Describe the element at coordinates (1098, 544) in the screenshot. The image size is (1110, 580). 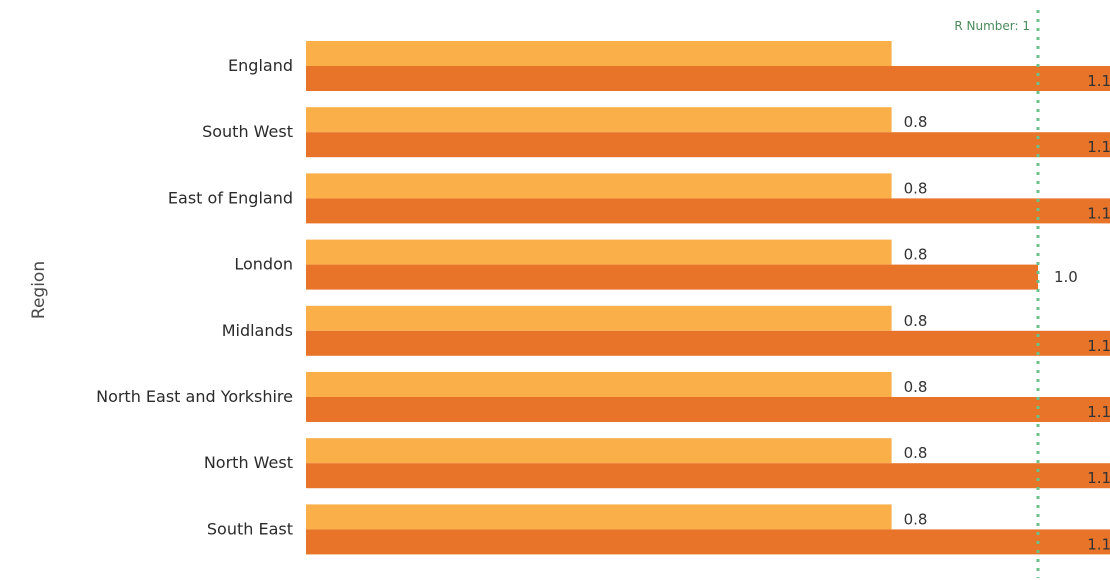
I see `data-label-south-east-series-2: 1.1` at that location.